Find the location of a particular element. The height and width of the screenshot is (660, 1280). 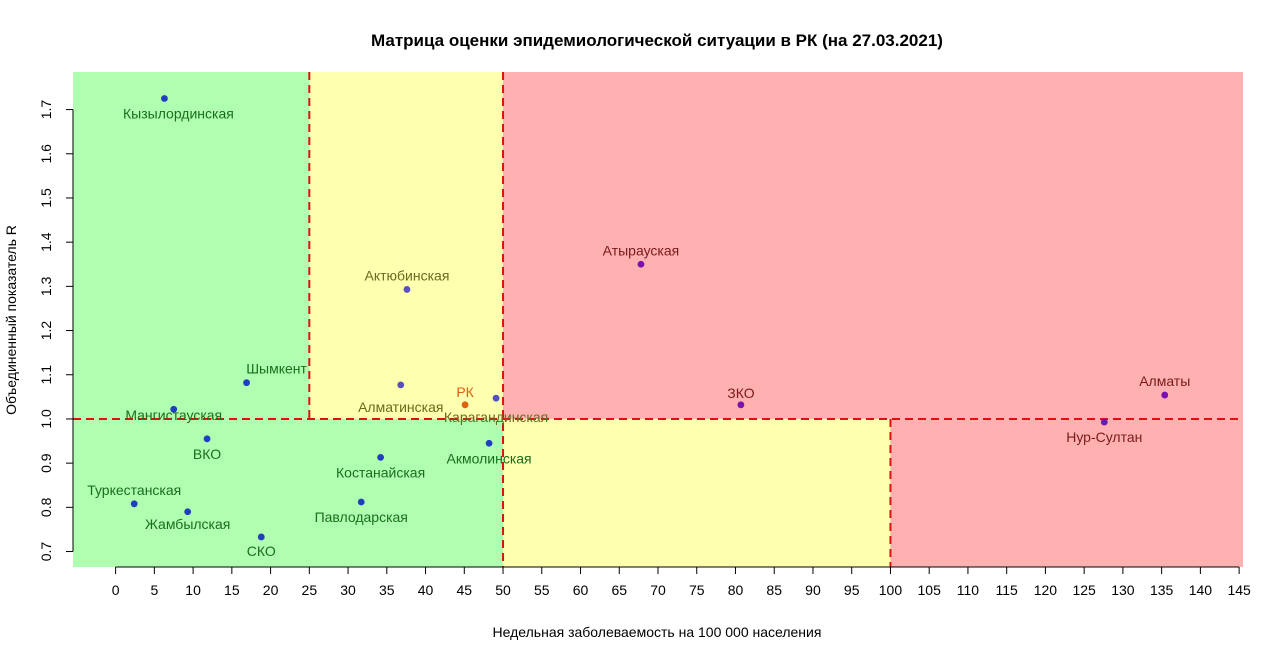

x-tick-label: 95 is located at coordinates (852, 590).